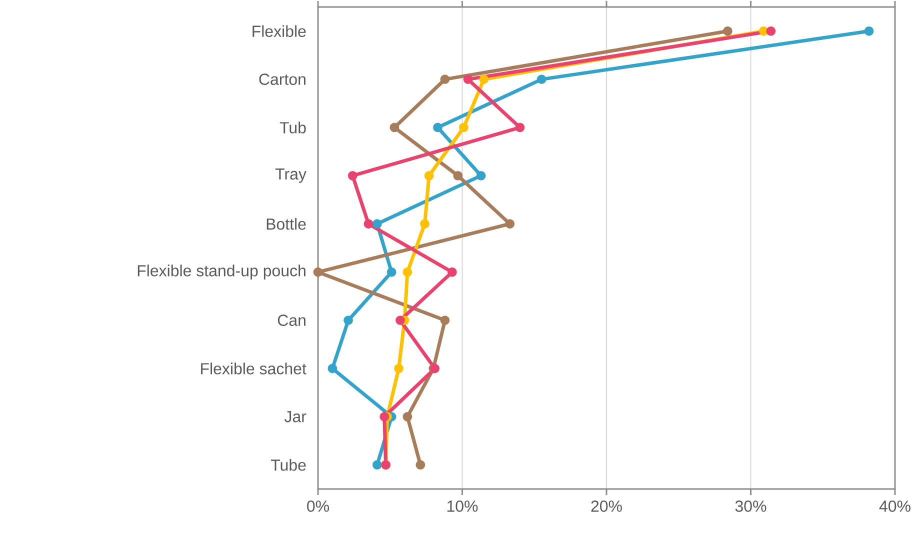 The image size is (921, 534). What do you see at coordinates (286, 224) in the screenshot?
I see `y-tick-label: Bottle` at bounding box center [286, 224].